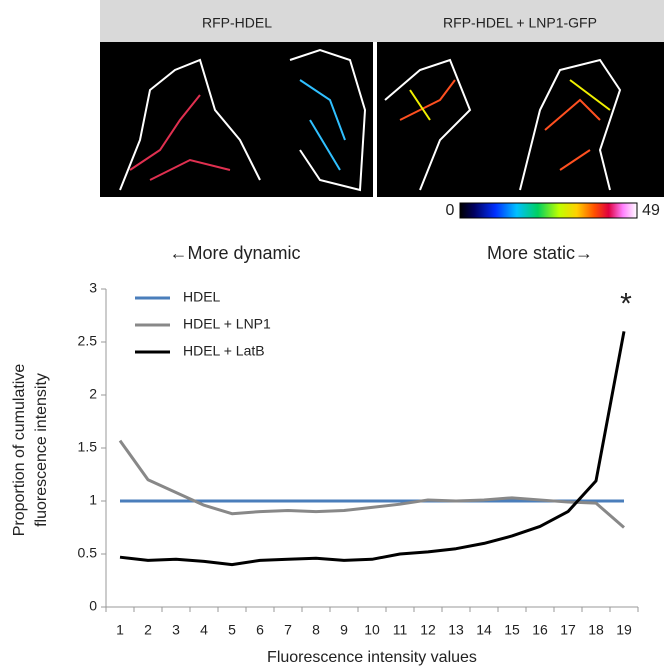 Image resolution: width=664 pixels, height=669 pixels. I want to click on legend-label: HDEL, so click(202, 297).